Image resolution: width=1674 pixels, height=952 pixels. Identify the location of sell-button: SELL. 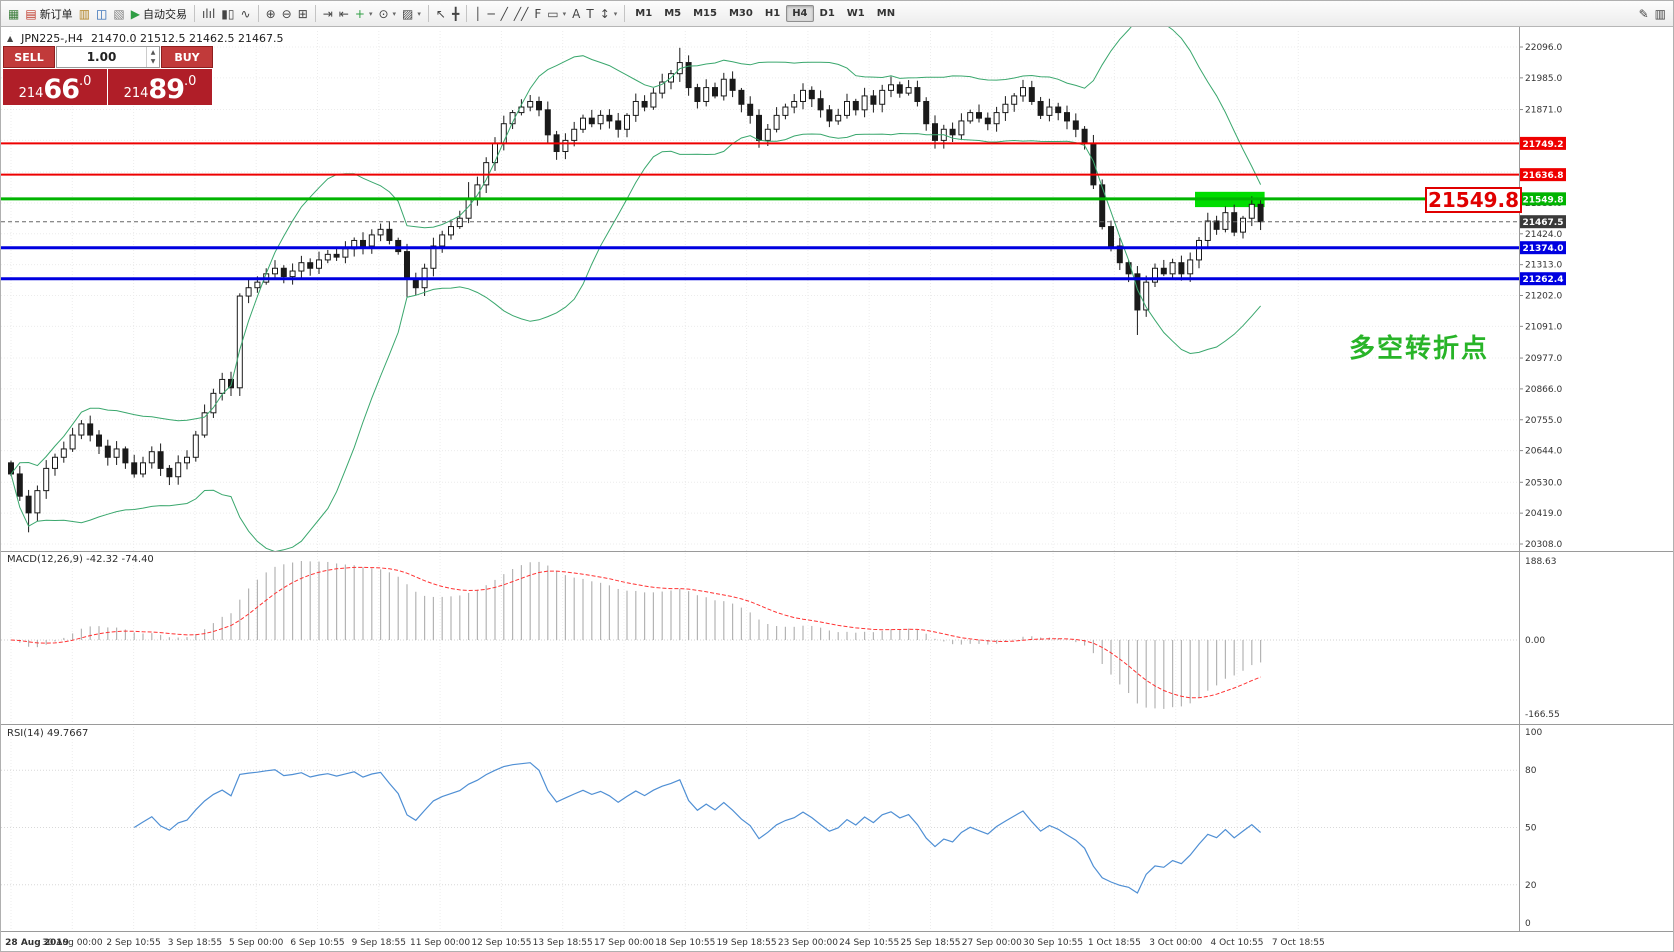
(29, 57).